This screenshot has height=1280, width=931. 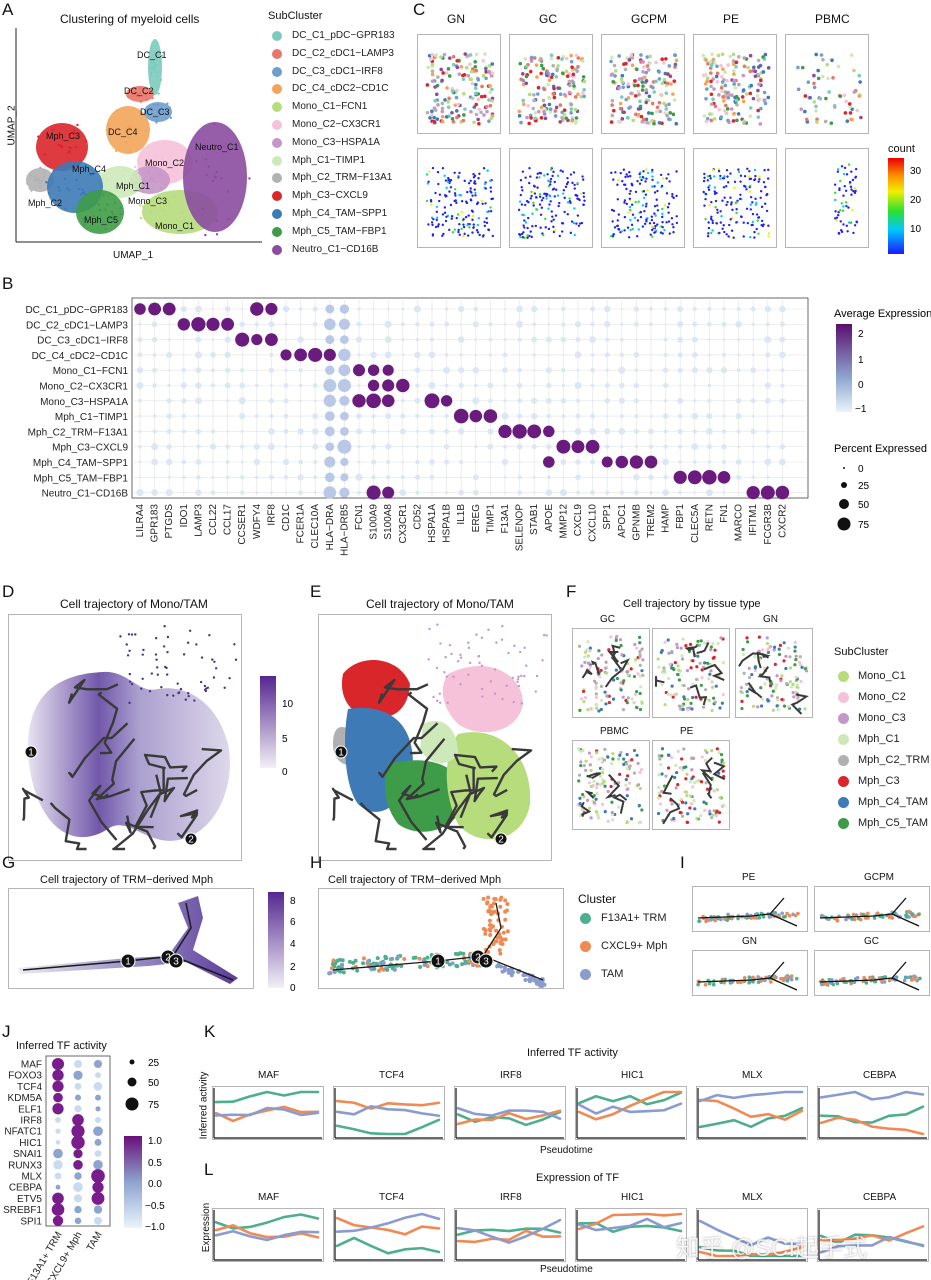 I want to click on b-gene-label: FCER1A, so click(x=301, y=524).